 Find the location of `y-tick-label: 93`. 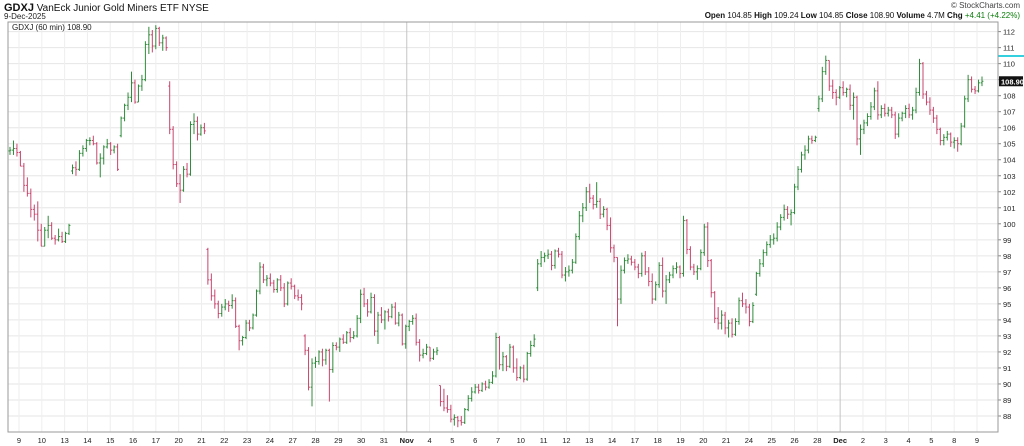

y-tick-label: 93 is located at coordinates (1007, 336).